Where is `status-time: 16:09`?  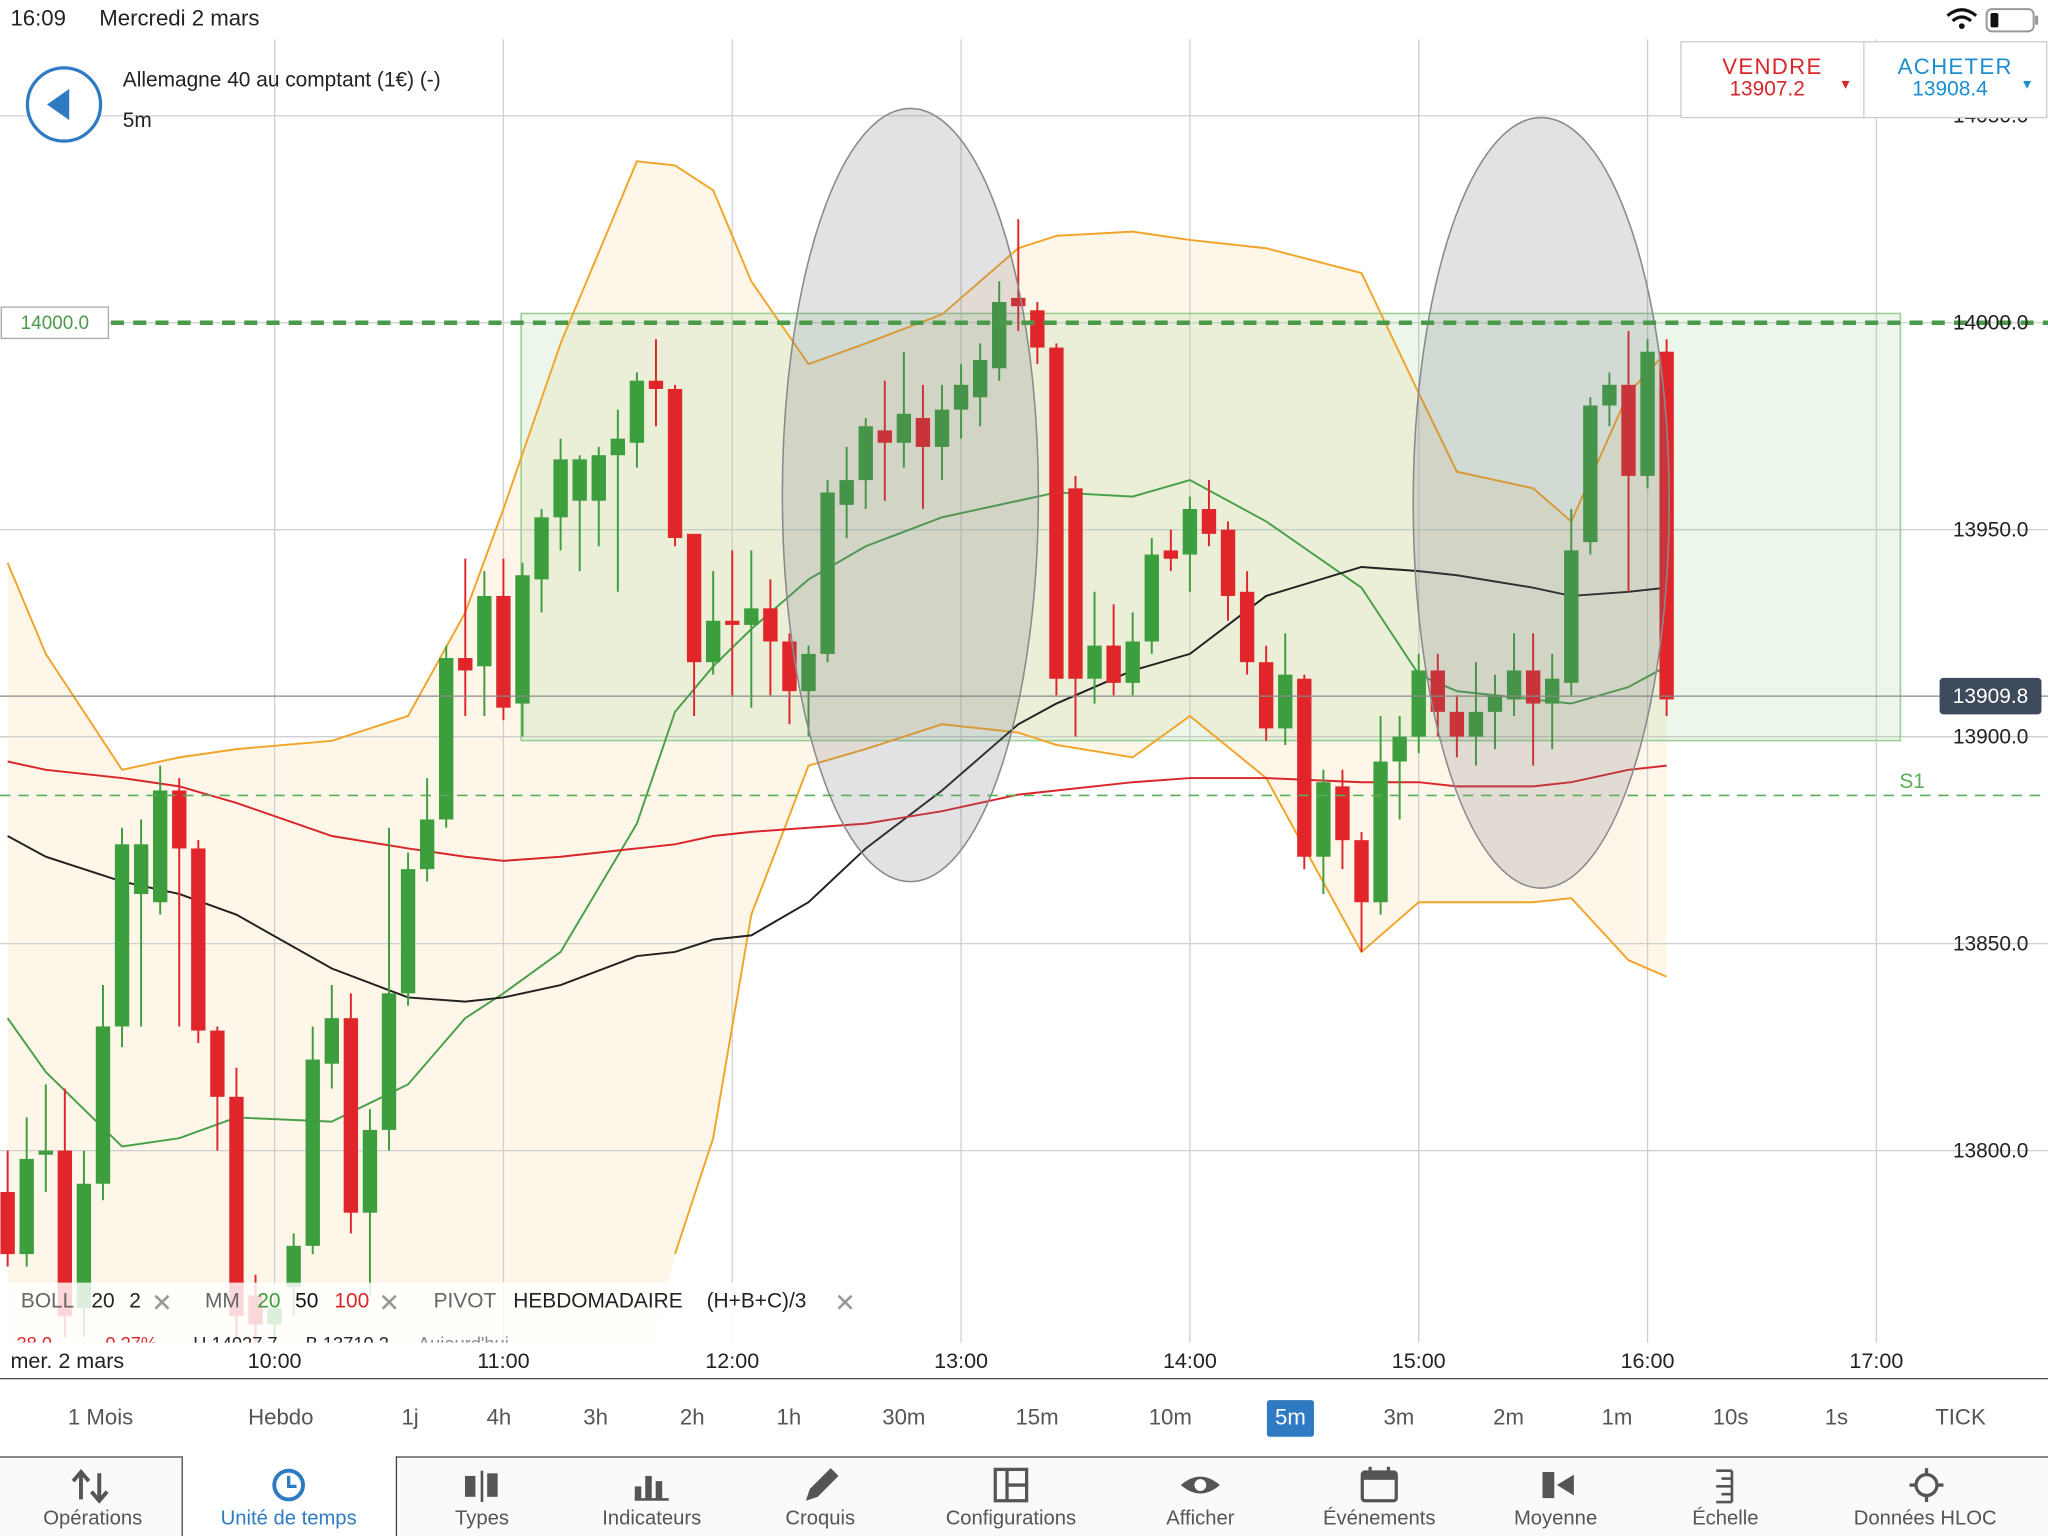 status-time: 16:09 is located at coordinates (38, 17).